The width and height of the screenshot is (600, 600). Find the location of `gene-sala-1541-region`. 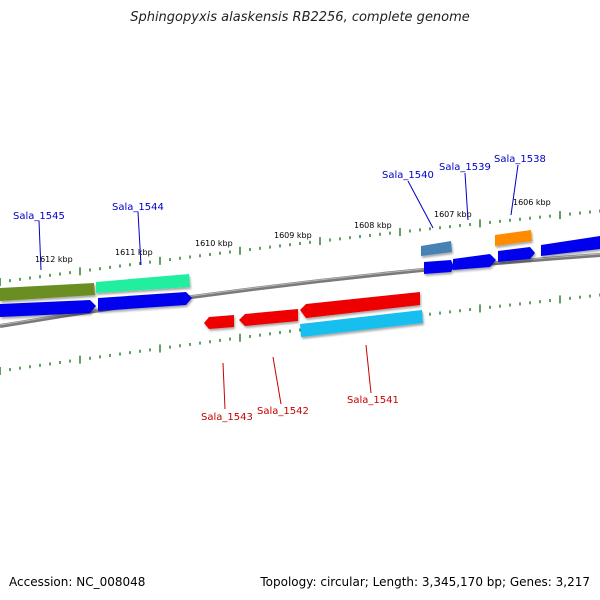

gene-sala-1541-region is located at coordinates (361, 323).